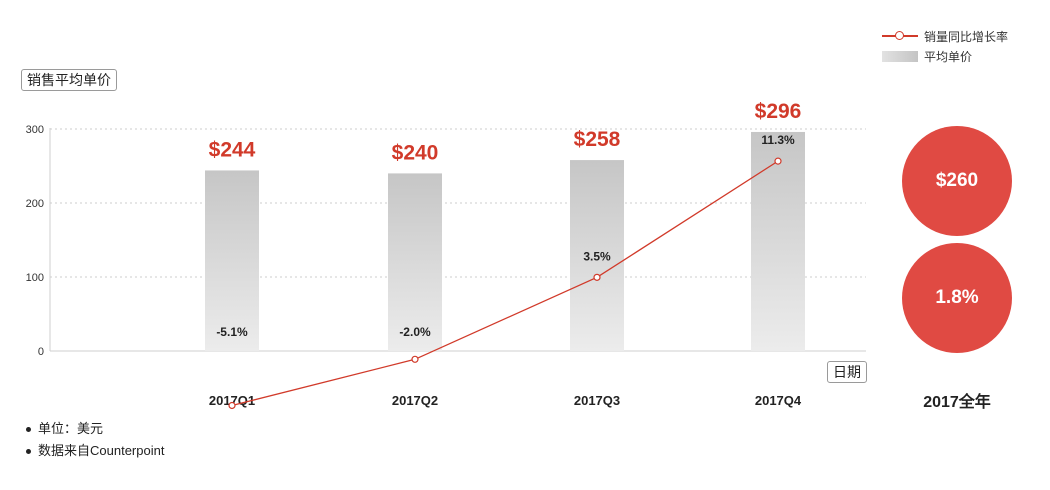  What do you see at coordinates (101, 450) in the screenshot?
I see `note-text: 数据来自Counterpoint` at bounding box center [101, 450].